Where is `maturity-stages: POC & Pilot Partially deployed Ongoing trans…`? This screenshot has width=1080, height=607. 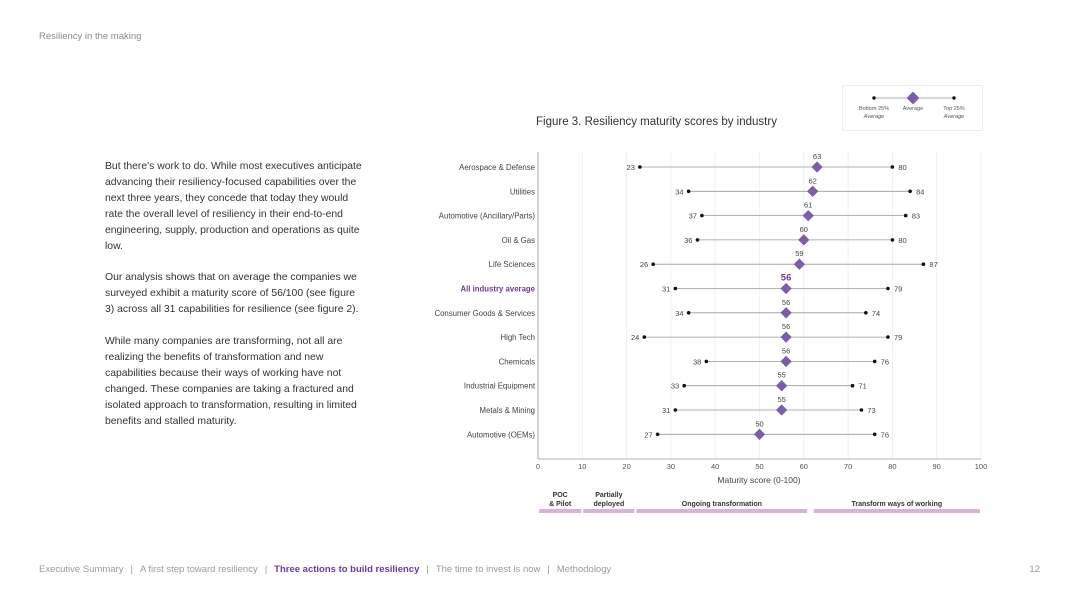 maturity-stages: POC & Pilot Partially deployed Ongoing trans… is located at coordinates (759, 502).